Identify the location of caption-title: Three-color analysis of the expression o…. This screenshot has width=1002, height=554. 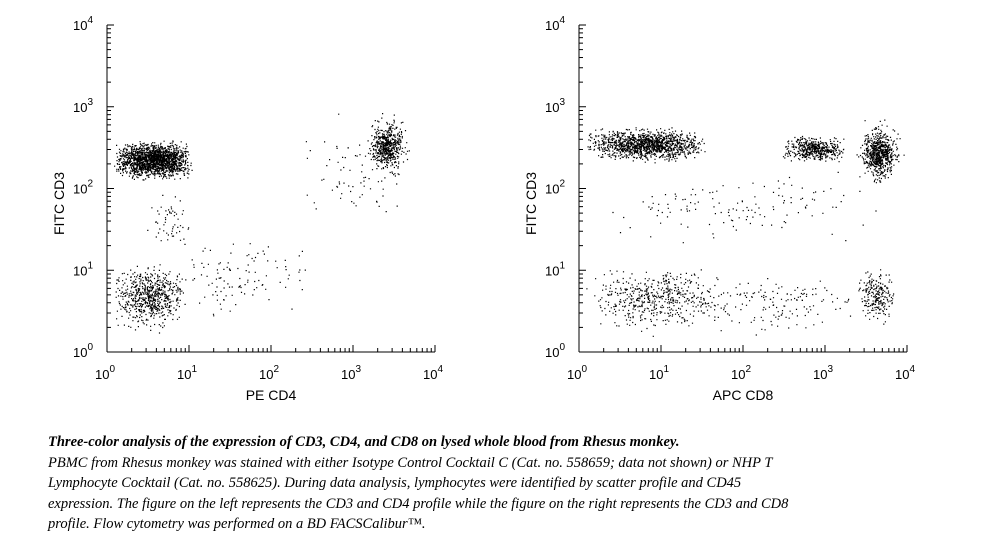
(364, 442).